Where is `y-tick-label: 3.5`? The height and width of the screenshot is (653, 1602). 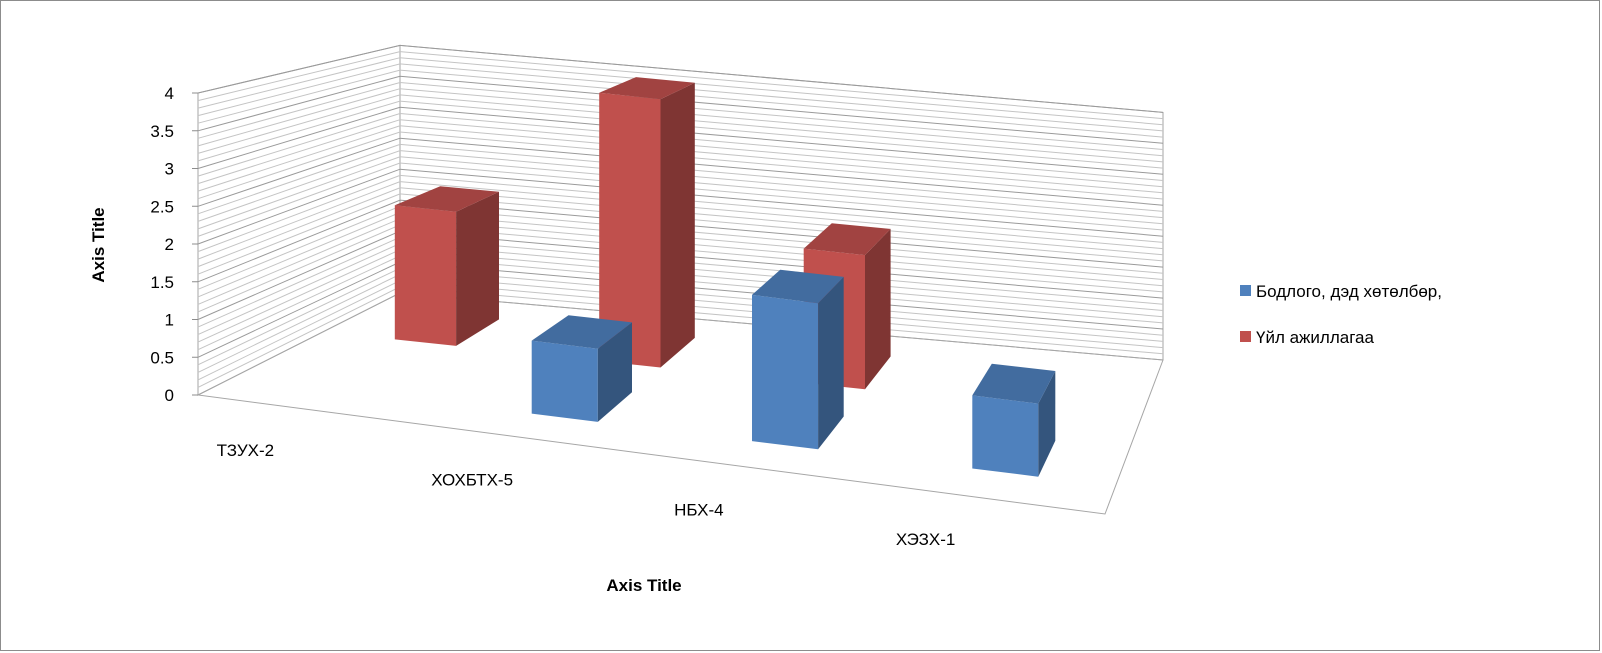 y-tick-label: 3.5 is located at coordinates (162, 131).